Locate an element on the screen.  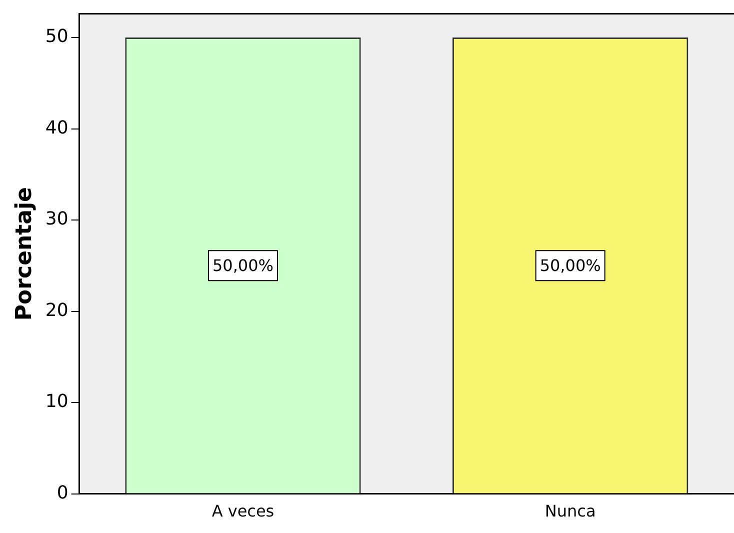
y-tick-label: 40 is located at coordinates (56, 127).